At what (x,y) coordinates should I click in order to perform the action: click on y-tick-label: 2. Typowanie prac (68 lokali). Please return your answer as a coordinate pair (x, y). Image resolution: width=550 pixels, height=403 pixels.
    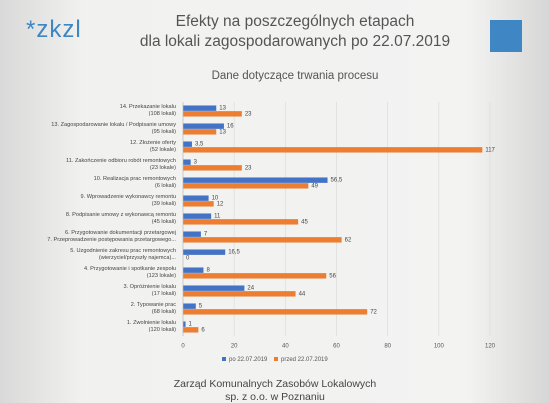
    Looking at the image, I should click on (153, 308).